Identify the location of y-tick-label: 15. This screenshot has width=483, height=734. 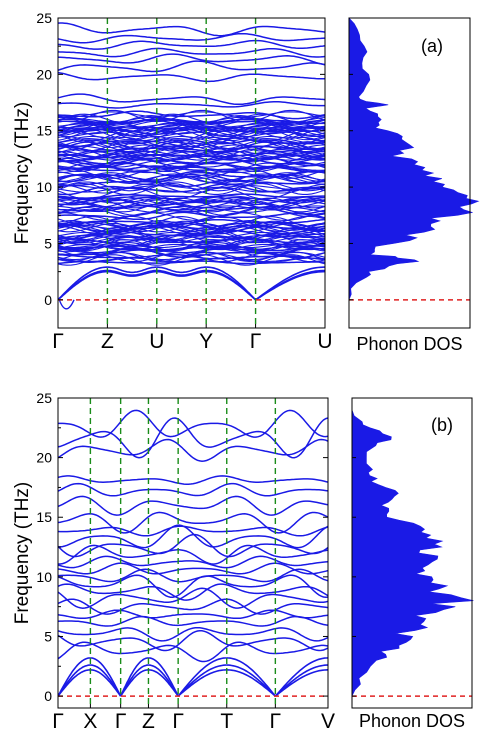
(44, 131).